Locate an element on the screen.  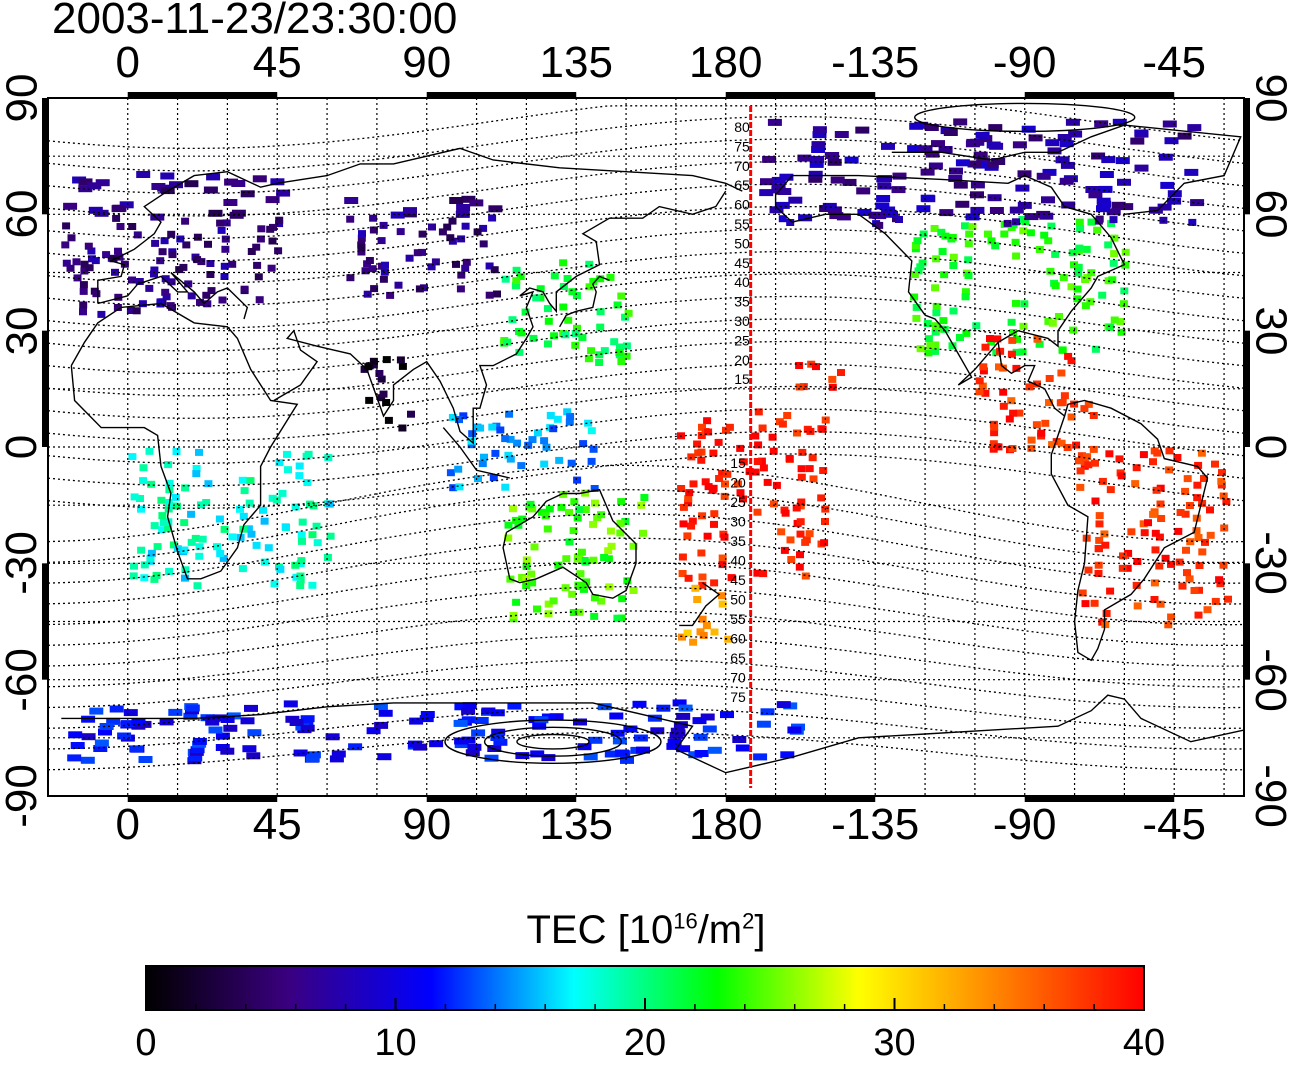
contour-label: 80 is located at coordinates (742, 127).